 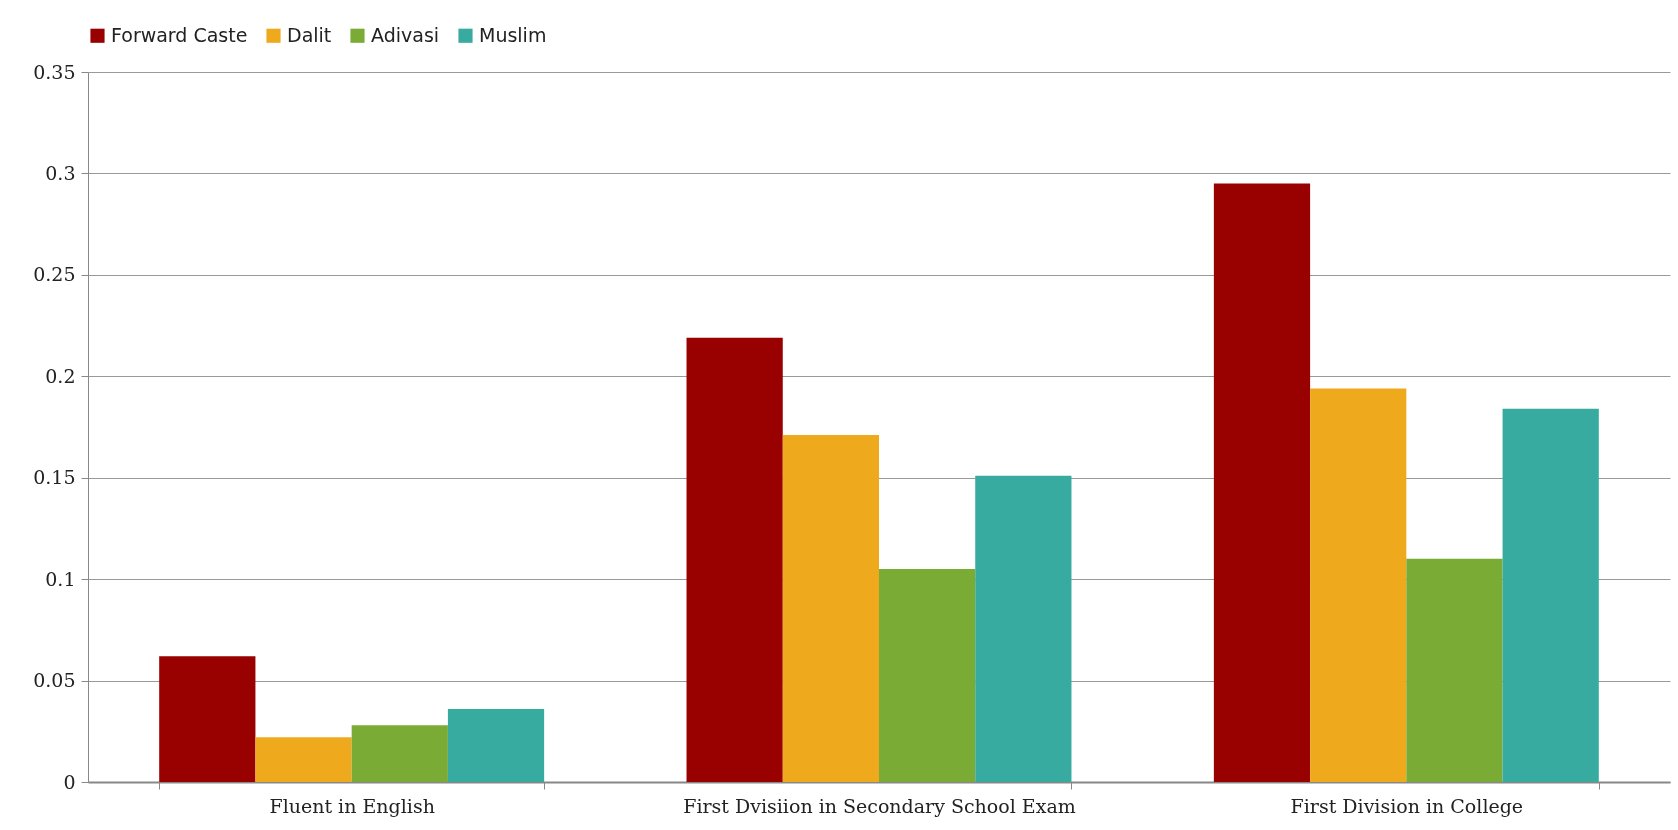 I want to click on y-tick-label: 0.3, so click(x=60, y=172).